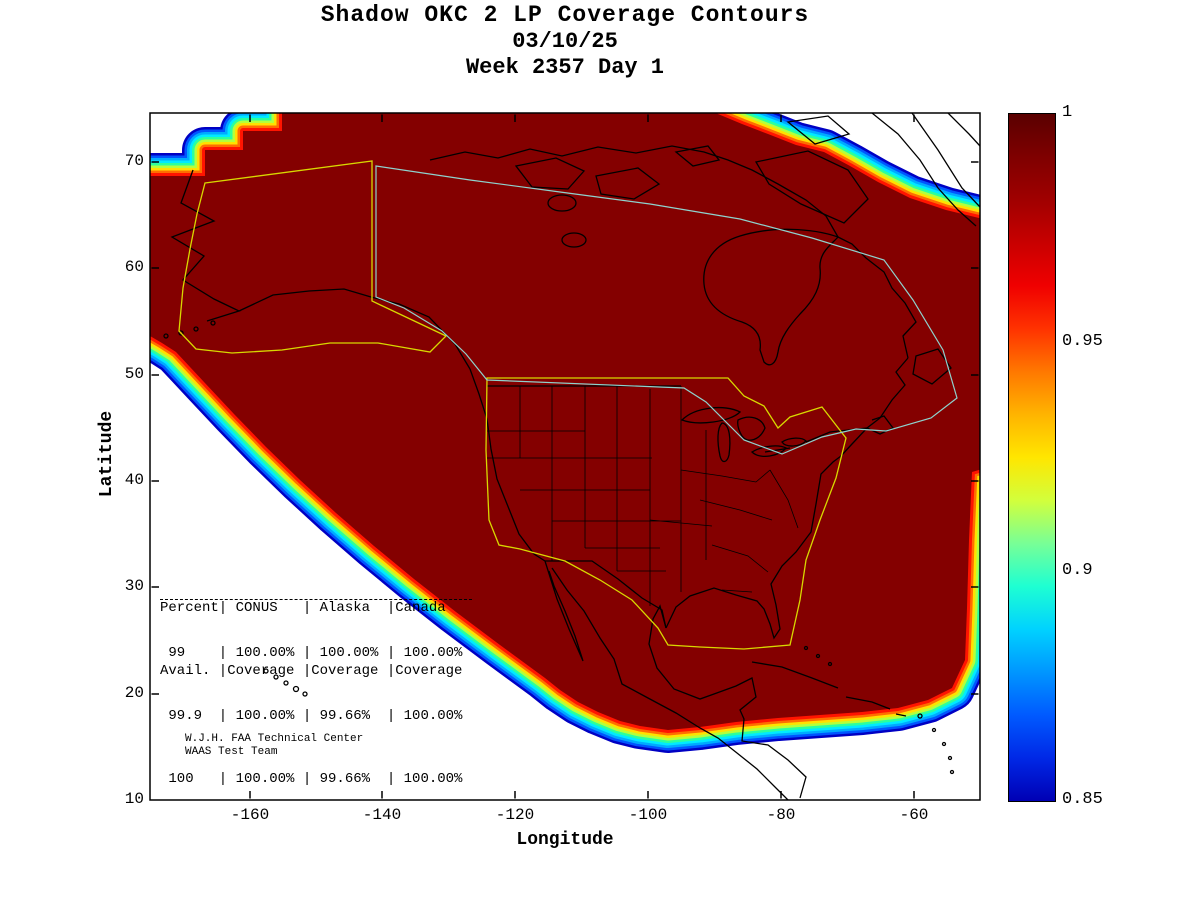  Describe the element at coordinates (231, 752) in the screenshot. I see `credit-line: WAAS Test Team` at that location.